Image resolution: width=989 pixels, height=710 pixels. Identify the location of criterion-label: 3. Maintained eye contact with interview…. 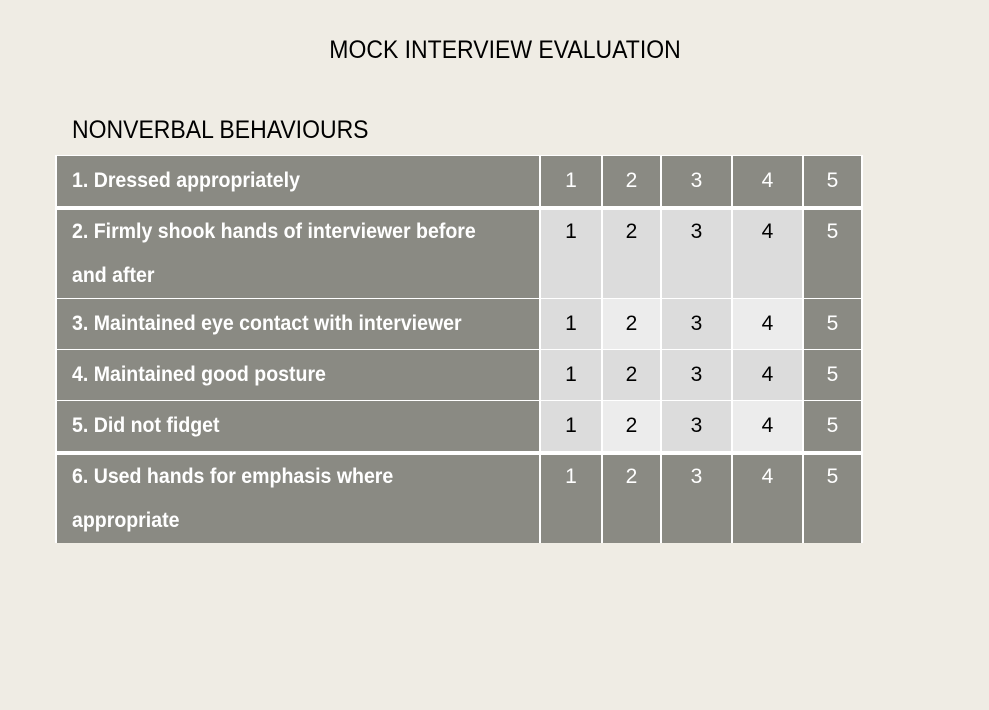
(298, 324).